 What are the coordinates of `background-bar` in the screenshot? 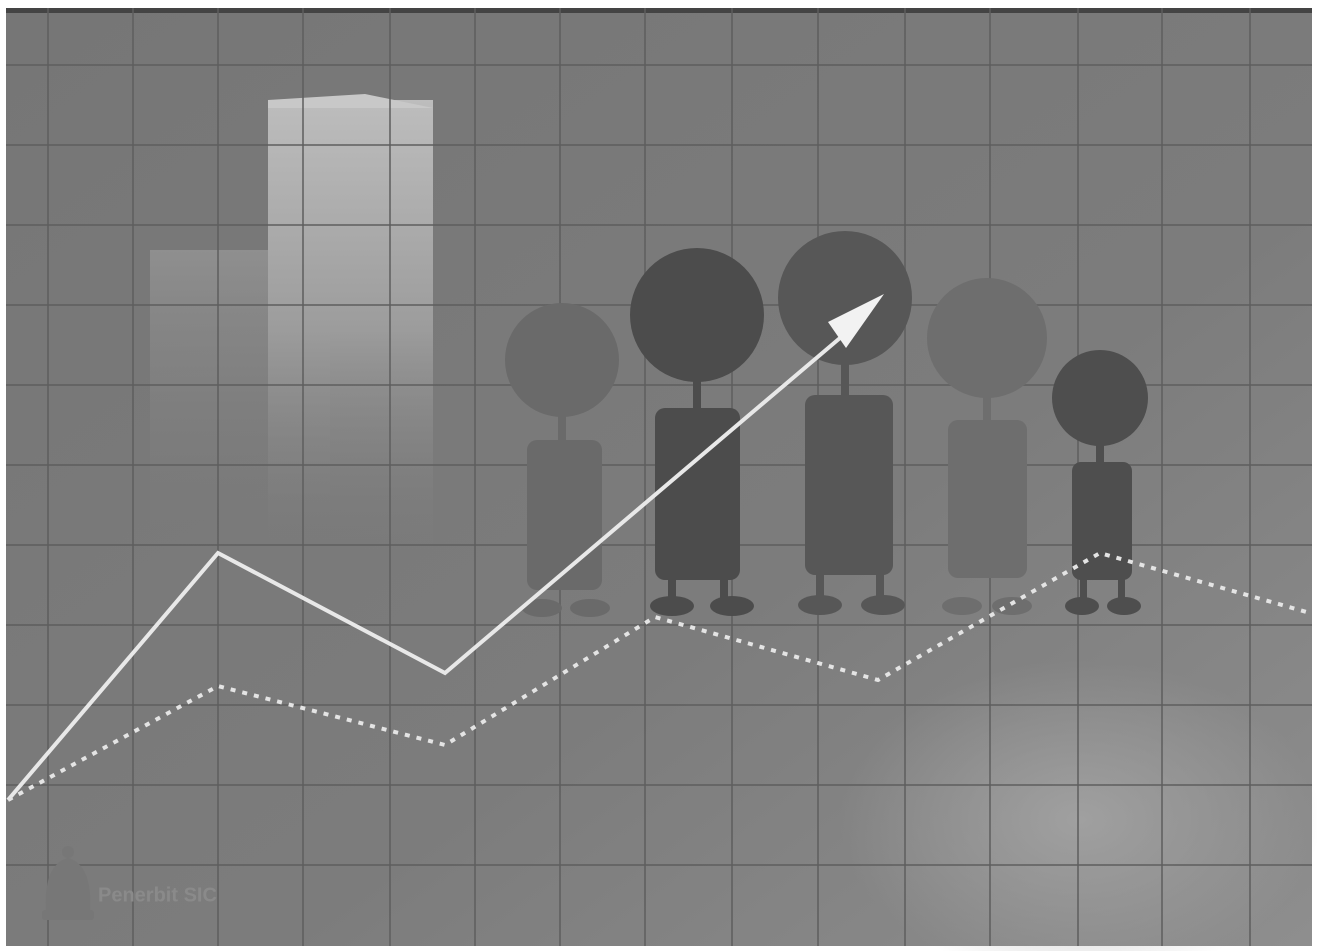 It's located at (350, 330).